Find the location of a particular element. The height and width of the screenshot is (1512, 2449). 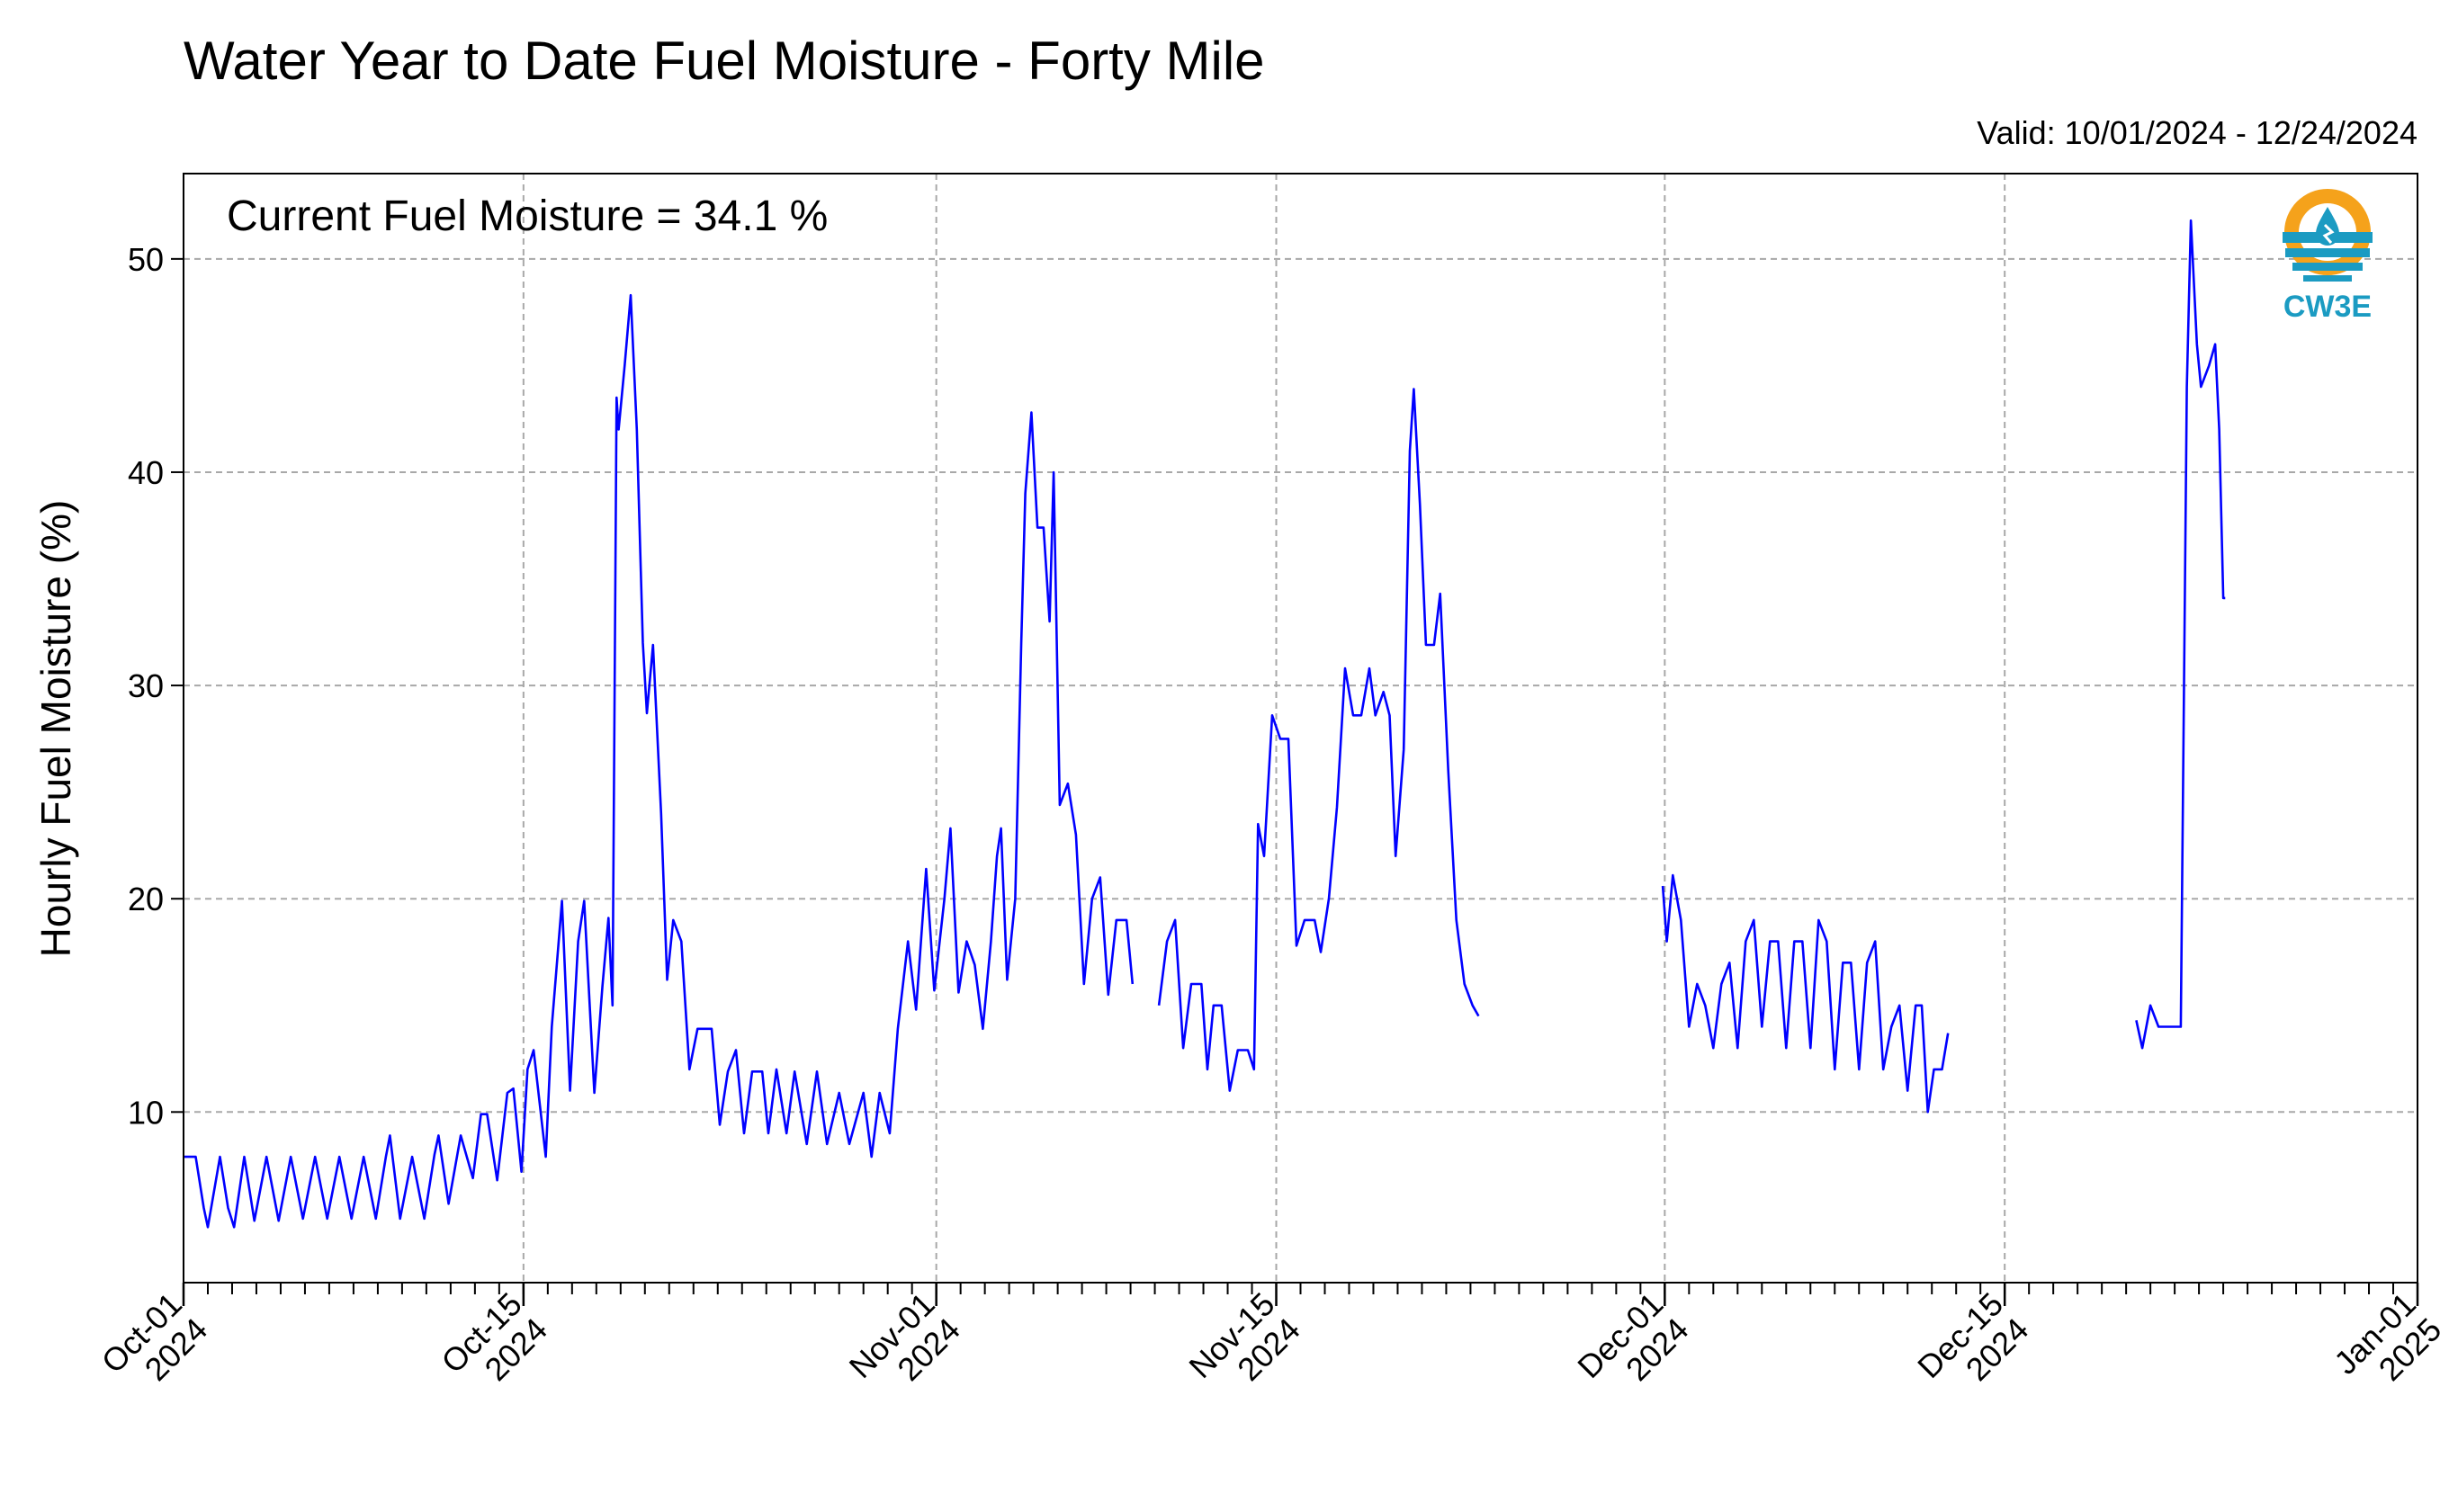

y-tick-label: 50 is located at coordinates (146, 259).